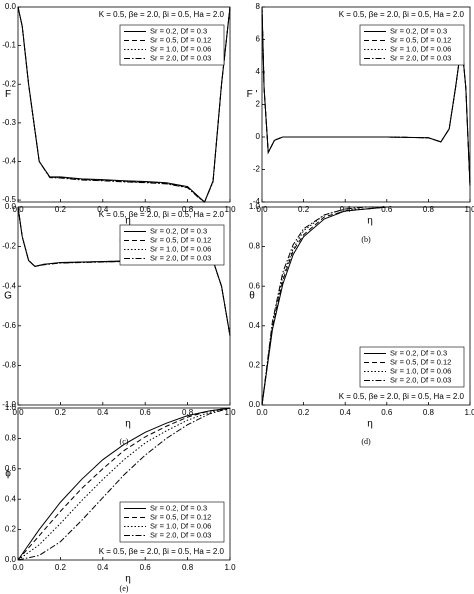 The height and width of the screenshot is (594, 474). I want to click on y-tick-label: 4, so click(258, 71).